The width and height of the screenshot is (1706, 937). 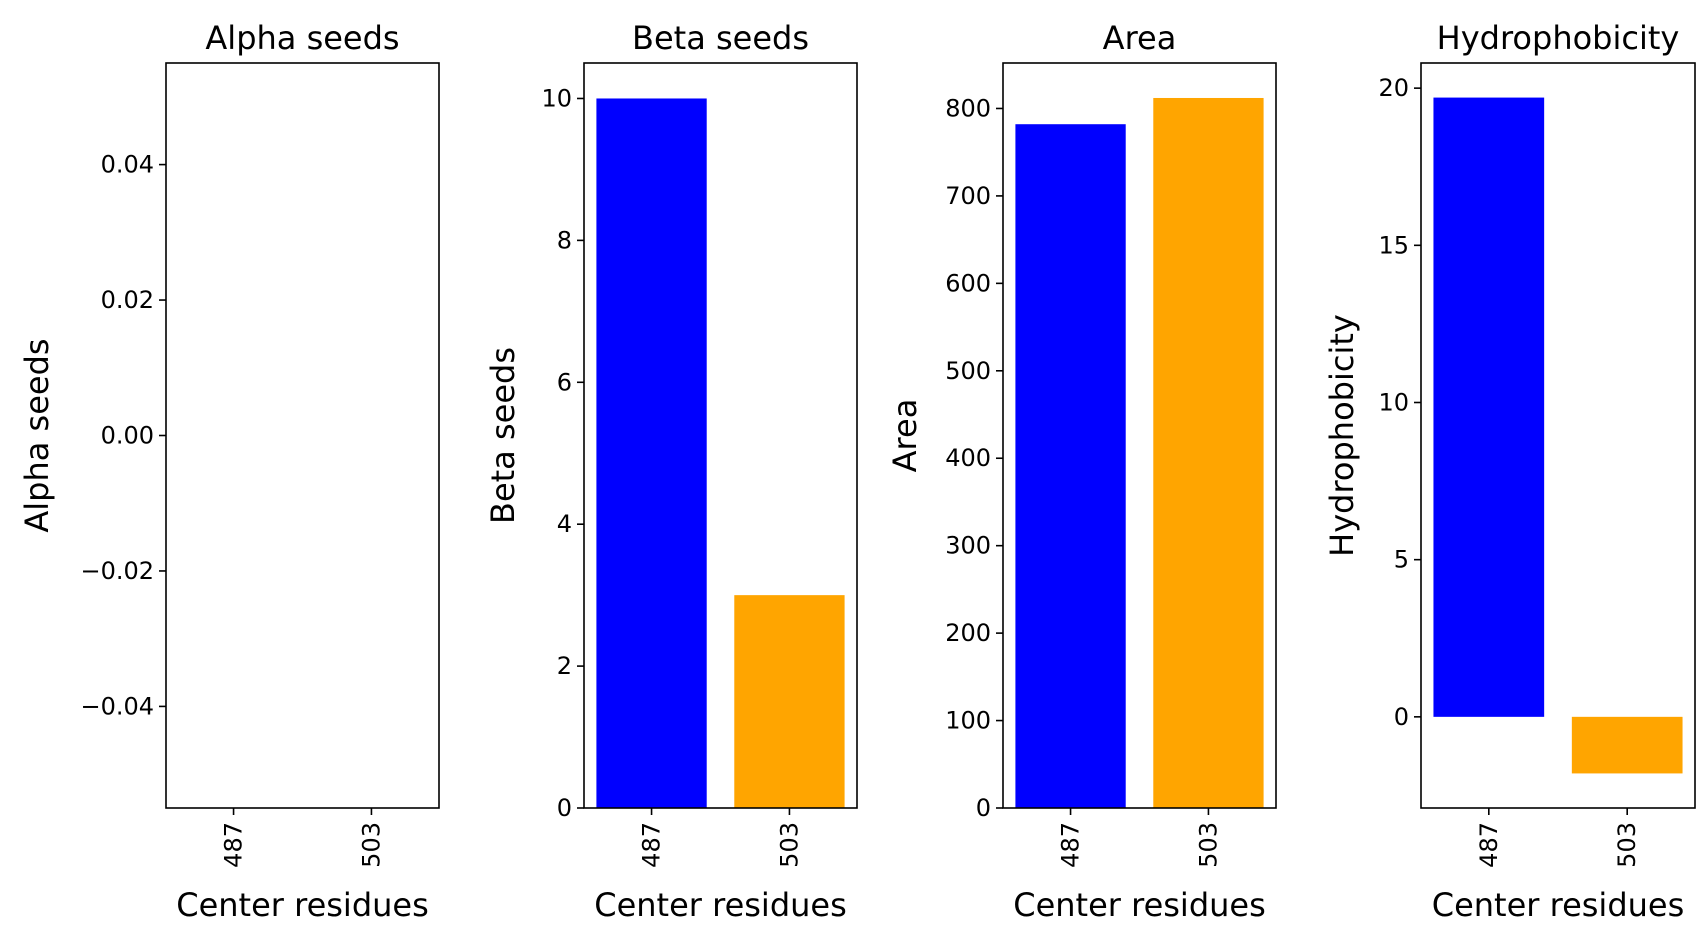 What do you see at coordinates (127, 300) in the screenshot?
I see `y-tick-label: 0.02` at bounding box center [127, 300].